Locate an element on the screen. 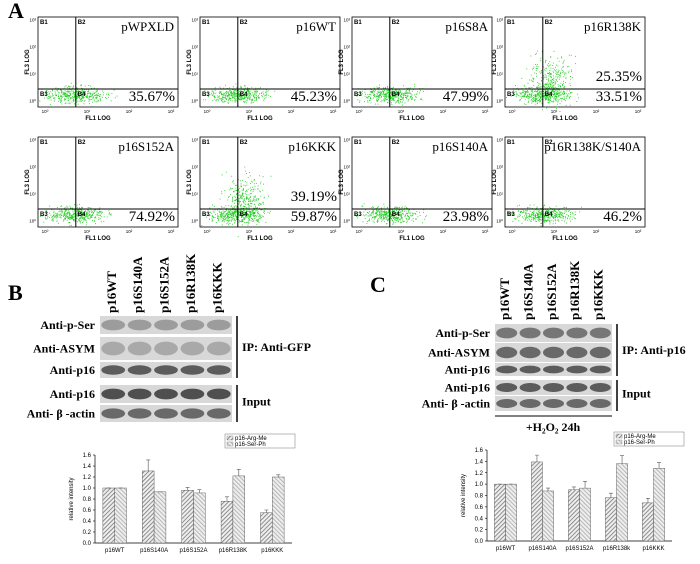 Image resolution: width=700 pixels, height=564 pixels. plot-name: p16S152A is located at coordinates (146, 146).